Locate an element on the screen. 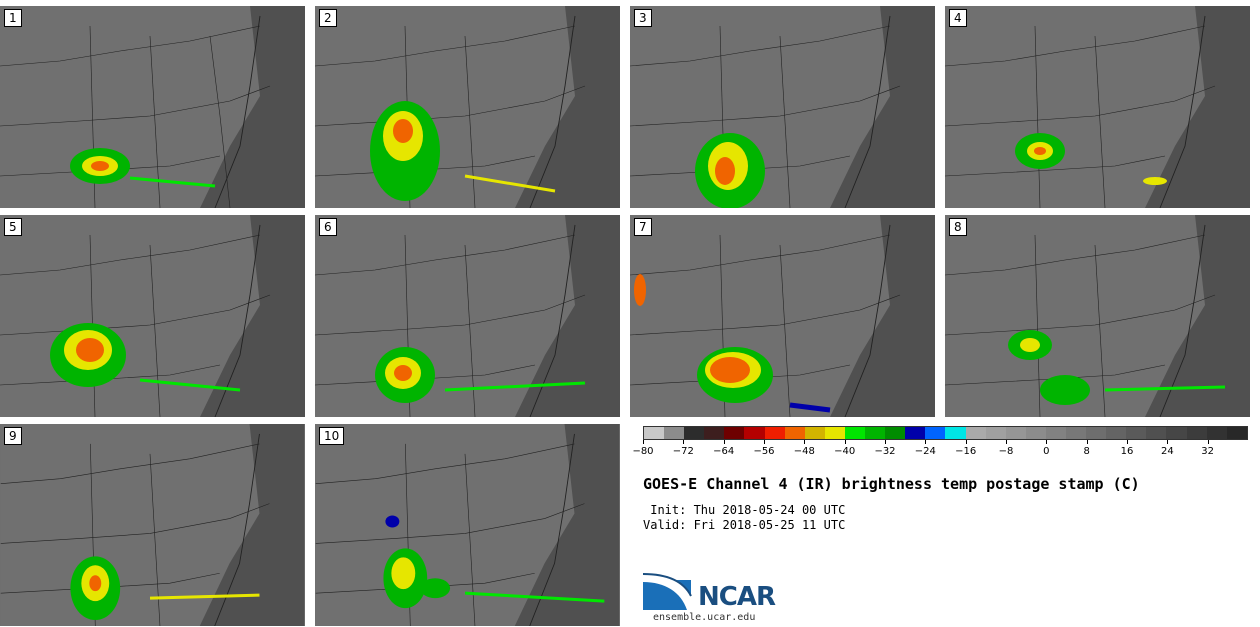 Image resolution: width=1260 pixels, height=627 pixels. postage-stamp-panel-5: 5 is located at coordinates (152, 316).